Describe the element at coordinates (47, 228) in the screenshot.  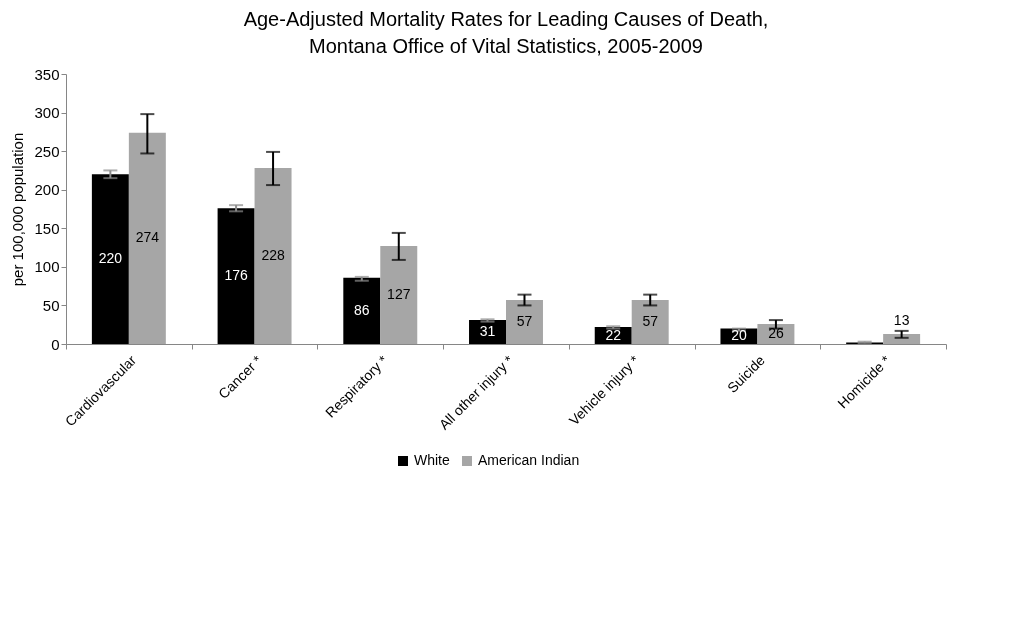
I see `y-tick-label: 150` at that location.